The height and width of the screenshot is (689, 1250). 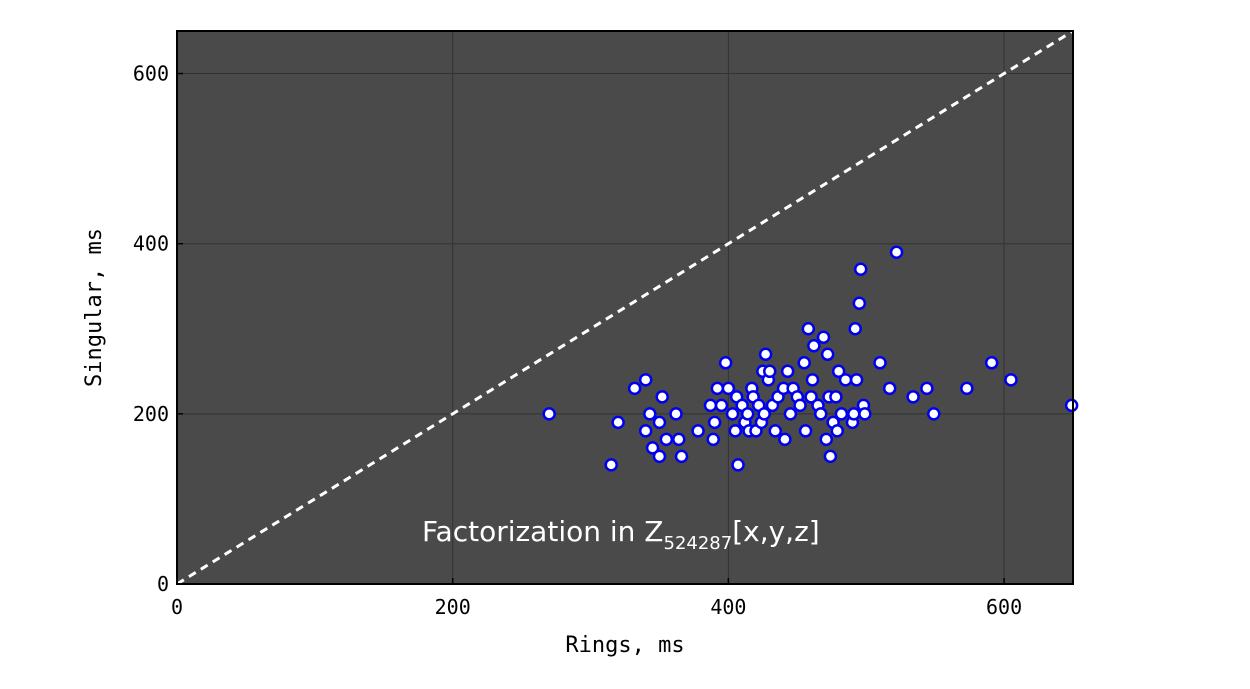 I want to click on x-tick-label: 400, so click(x=728, y=607).